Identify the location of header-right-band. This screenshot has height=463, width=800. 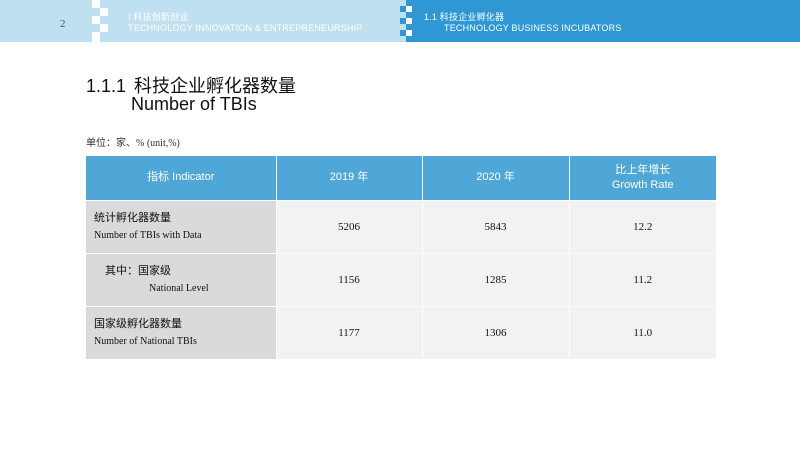
(600, 21).